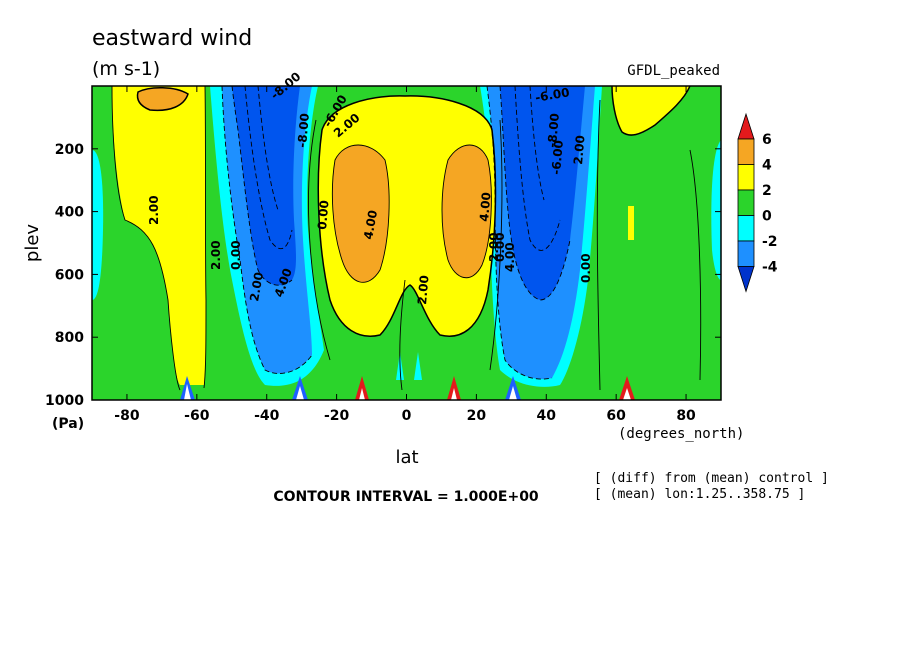  What do you see at coordinates (686, 416) in the screenshot?
I see `x-tick-label: 80` at bounding box center [686, 416].